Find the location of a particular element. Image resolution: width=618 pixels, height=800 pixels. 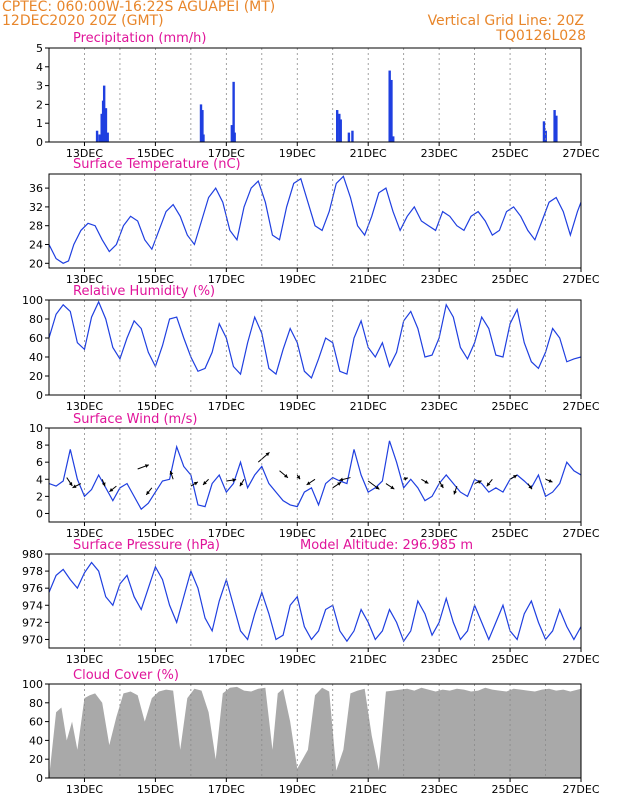

y-tick-label: 36 is located at coordinates (36, 188).